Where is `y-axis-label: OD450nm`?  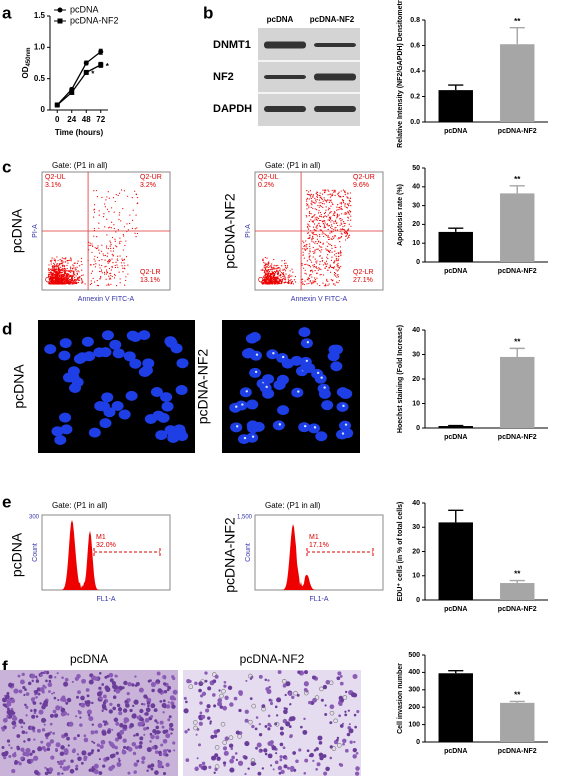
y-axis-label: OD450nm is located at coordinates (26, 62).